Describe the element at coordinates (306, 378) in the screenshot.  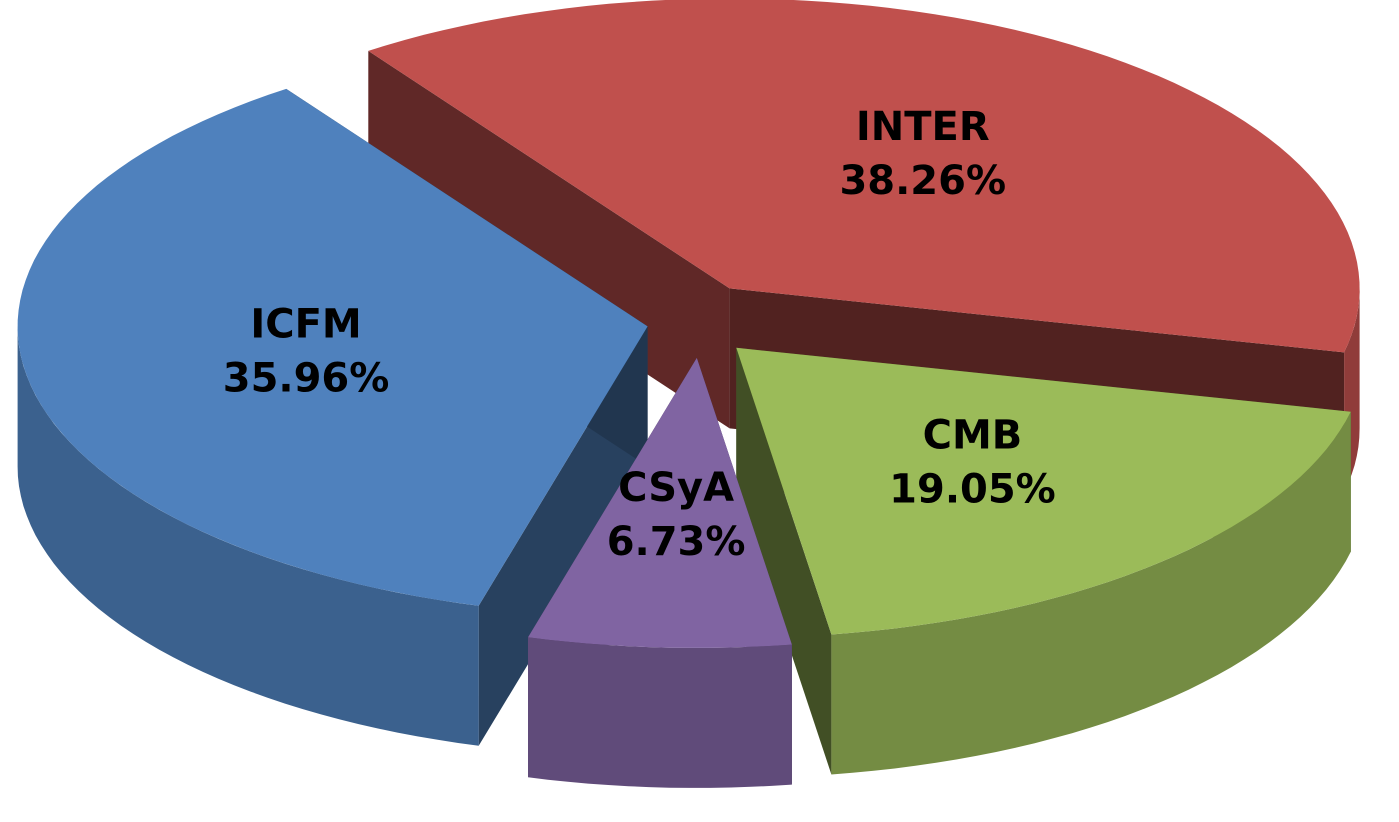
I see `slice-label-value: 35.96%` at that location.